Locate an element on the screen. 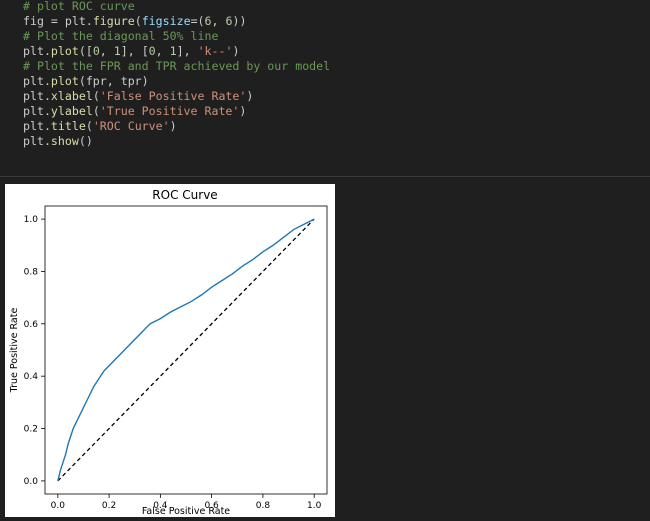 This screenshot has height=521, width=650. chart-title: ROC Curve is located at coordinates (184, 195).